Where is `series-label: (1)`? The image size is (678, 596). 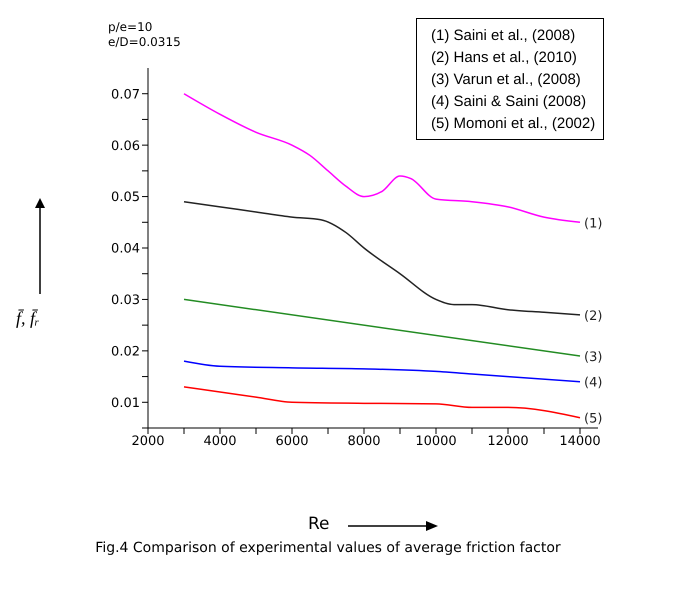 series-label: (1) is located at coordinates (593, 224).